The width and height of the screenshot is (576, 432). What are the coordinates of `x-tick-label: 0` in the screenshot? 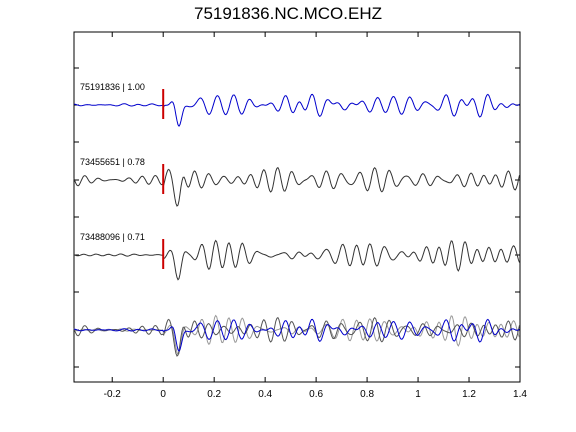 It's located at (163, 394).